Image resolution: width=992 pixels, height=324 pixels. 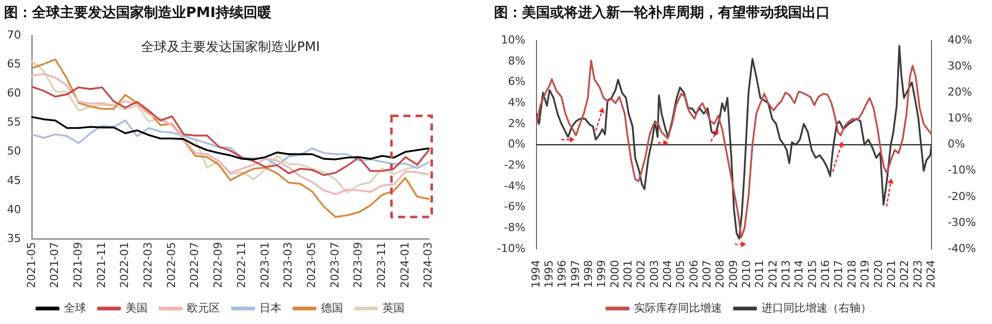 I want to click on x-tick-label: 2022-11, so click(x=241, y=265).